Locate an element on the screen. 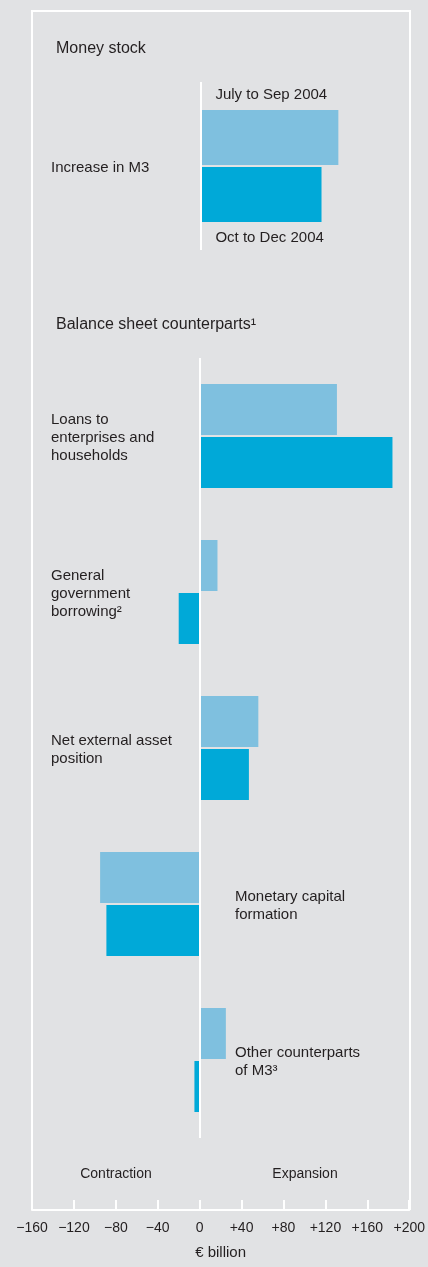 This screenshot has width=428, height=1267. y-tick-label: General government borrowing² is located at coordinates (93, 592).